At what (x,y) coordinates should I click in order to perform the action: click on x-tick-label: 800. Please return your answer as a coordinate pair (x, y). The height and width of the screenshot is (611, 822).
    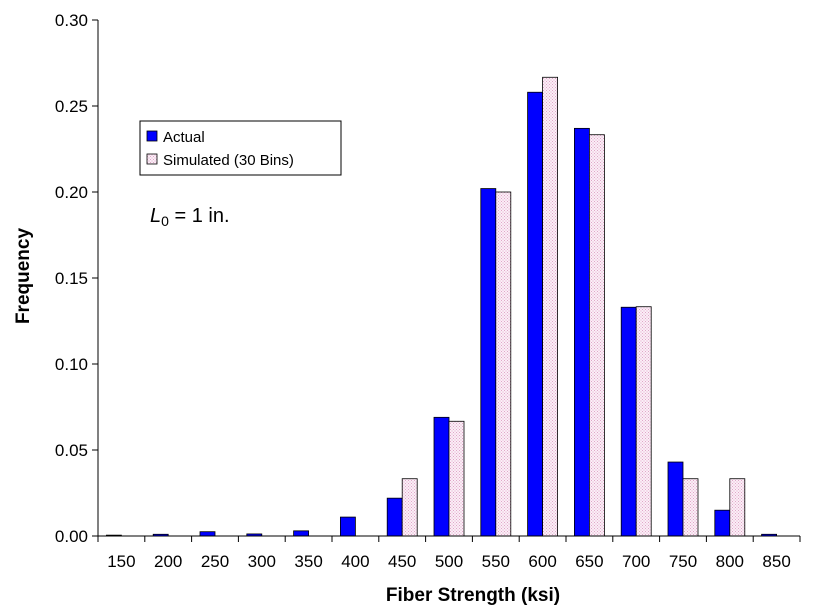
    Looking at the image, I should click on (730, 561).